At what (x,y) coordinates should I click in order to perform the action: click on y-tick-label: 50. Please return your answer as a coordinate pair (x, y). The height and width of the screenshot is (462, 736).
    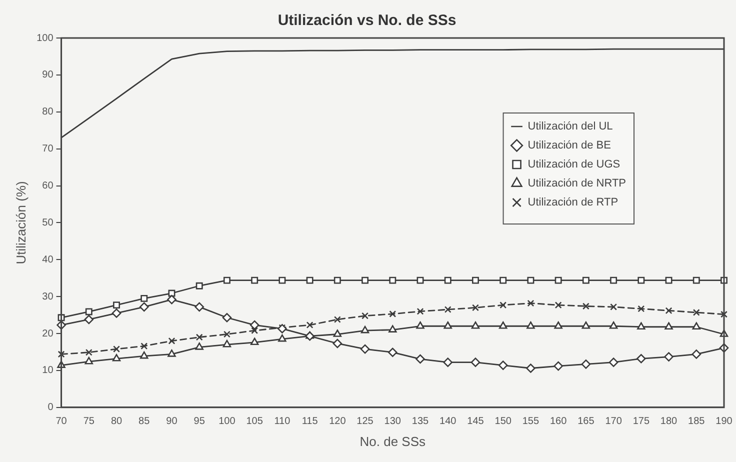
    Looking at the image, I should click on (48, 222).